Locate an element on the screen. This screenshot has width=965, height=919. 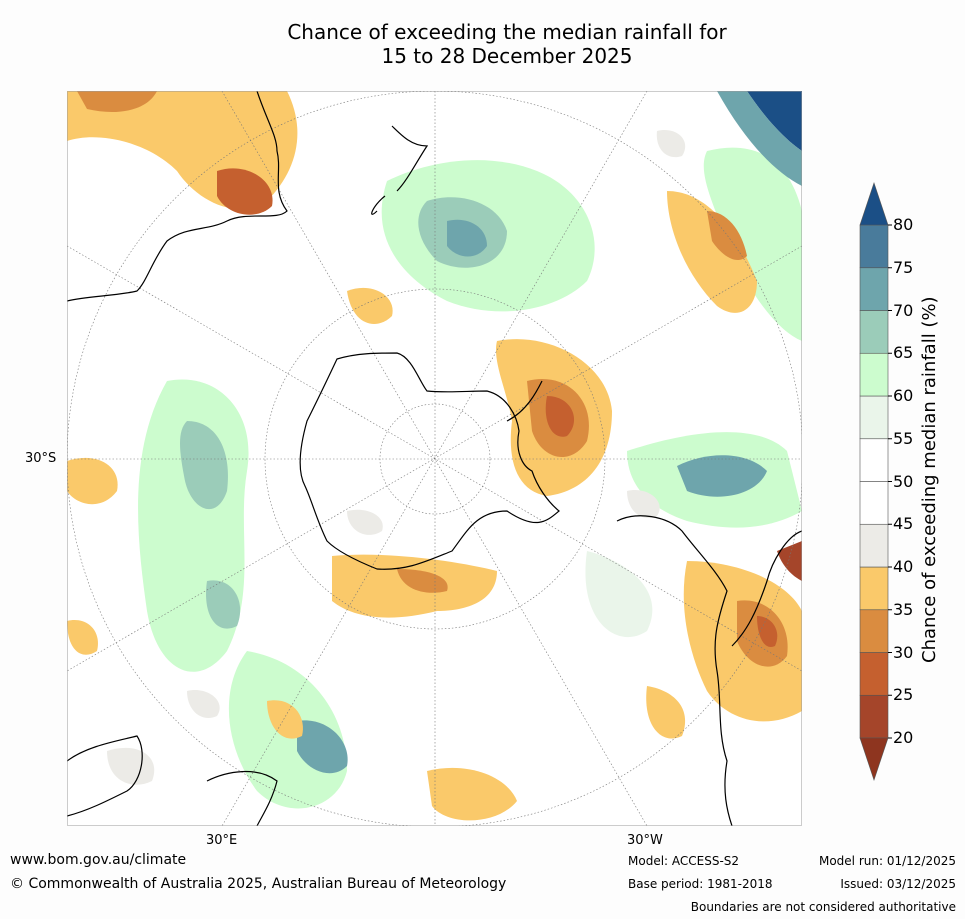
colorbar-tick-label: 75 is located at coordinates (903, 267).